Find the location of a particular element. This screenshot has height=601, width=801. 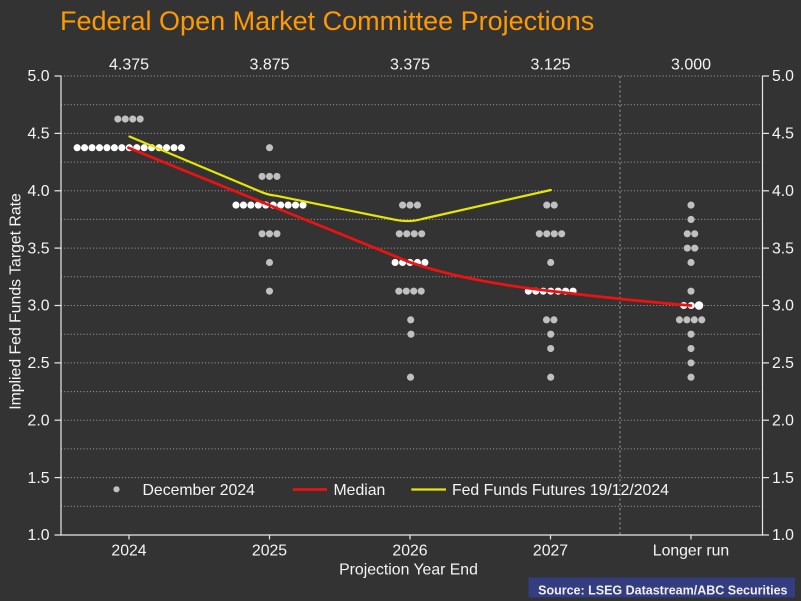

svg-text: 3.125 is located at coordinates (550, 65).